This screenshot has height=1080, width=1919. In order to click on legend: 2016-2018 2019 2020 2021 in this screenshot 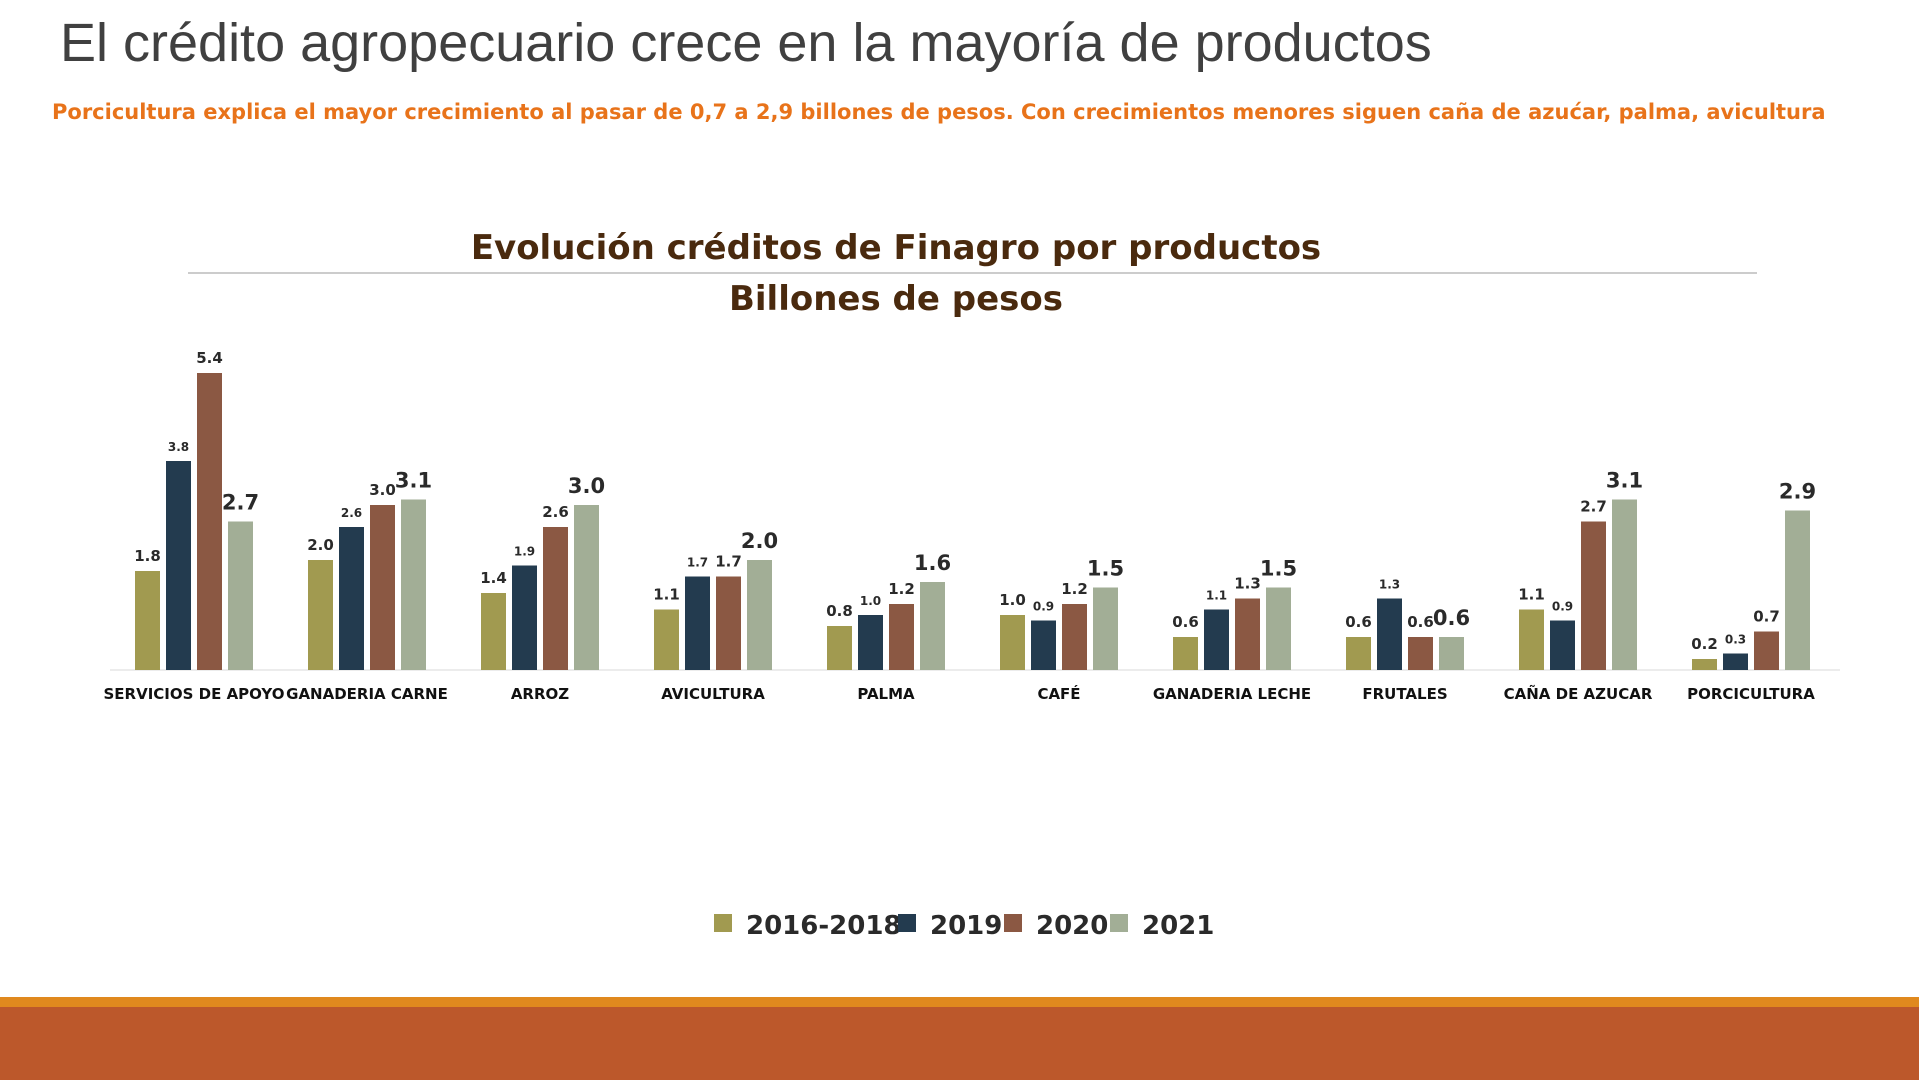, I will do `click(964, 926)`.